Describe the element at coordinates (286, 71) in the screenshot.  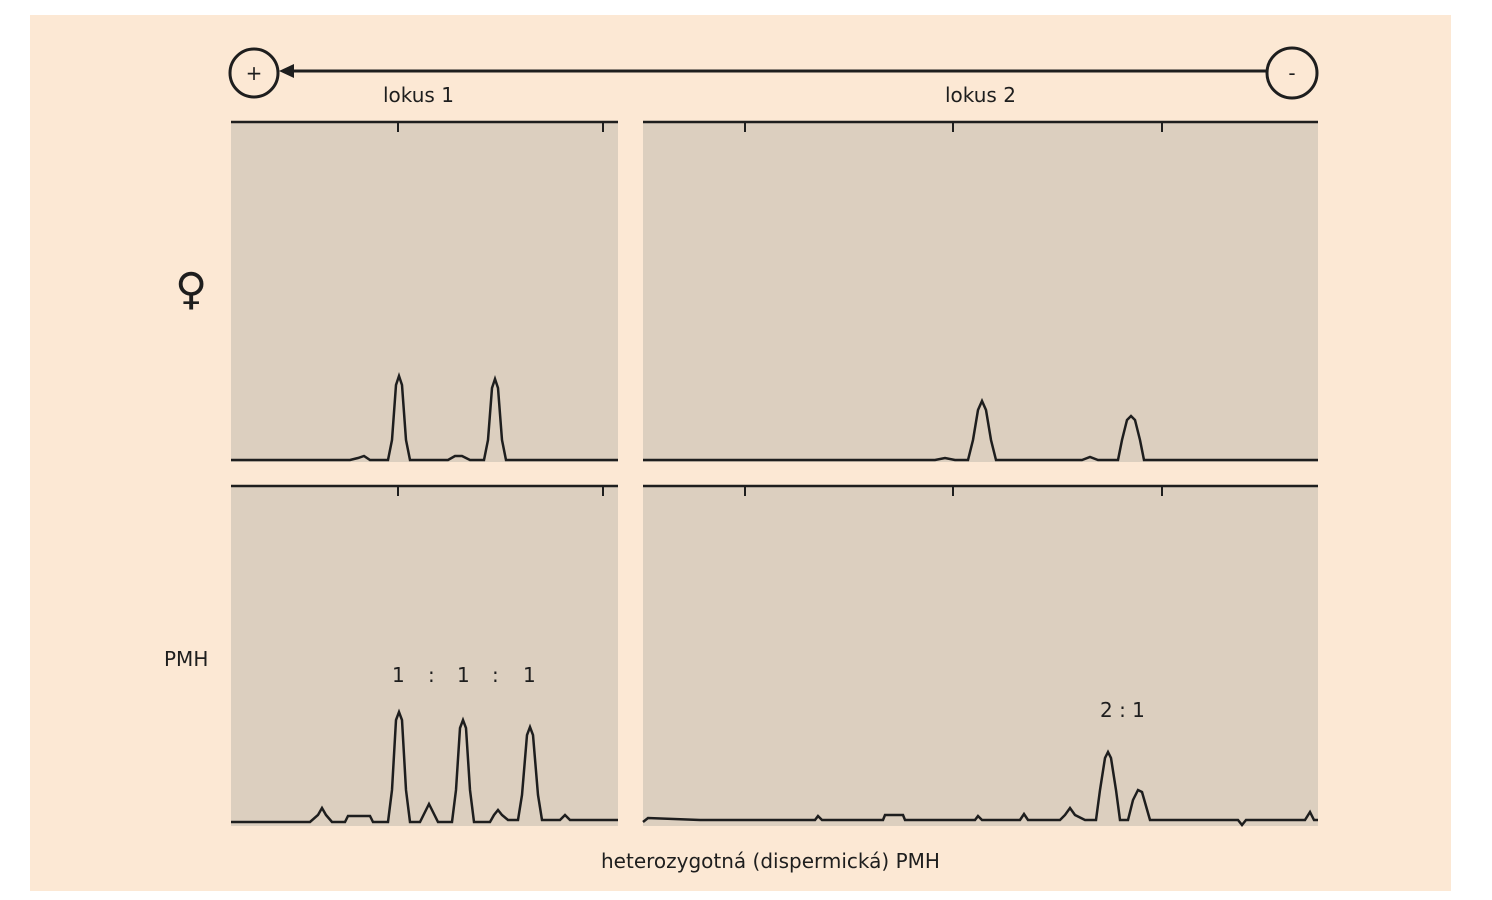
I see `migration-arrow-head` at that location.